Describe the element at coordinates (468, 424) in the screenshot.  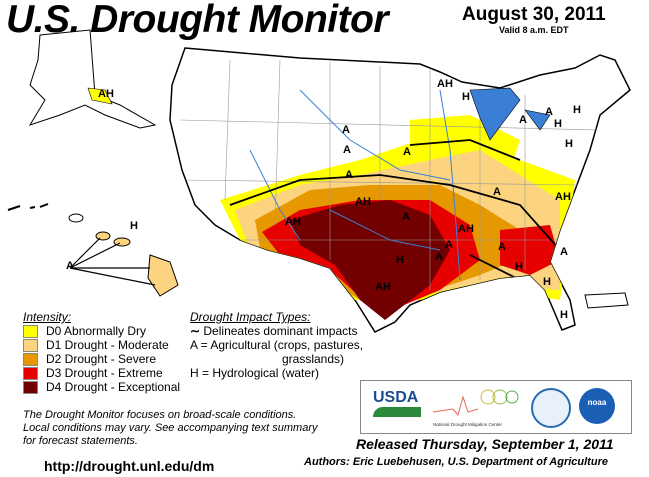
I see `ndmc-text: National Drought Mitigation Center` at that location.